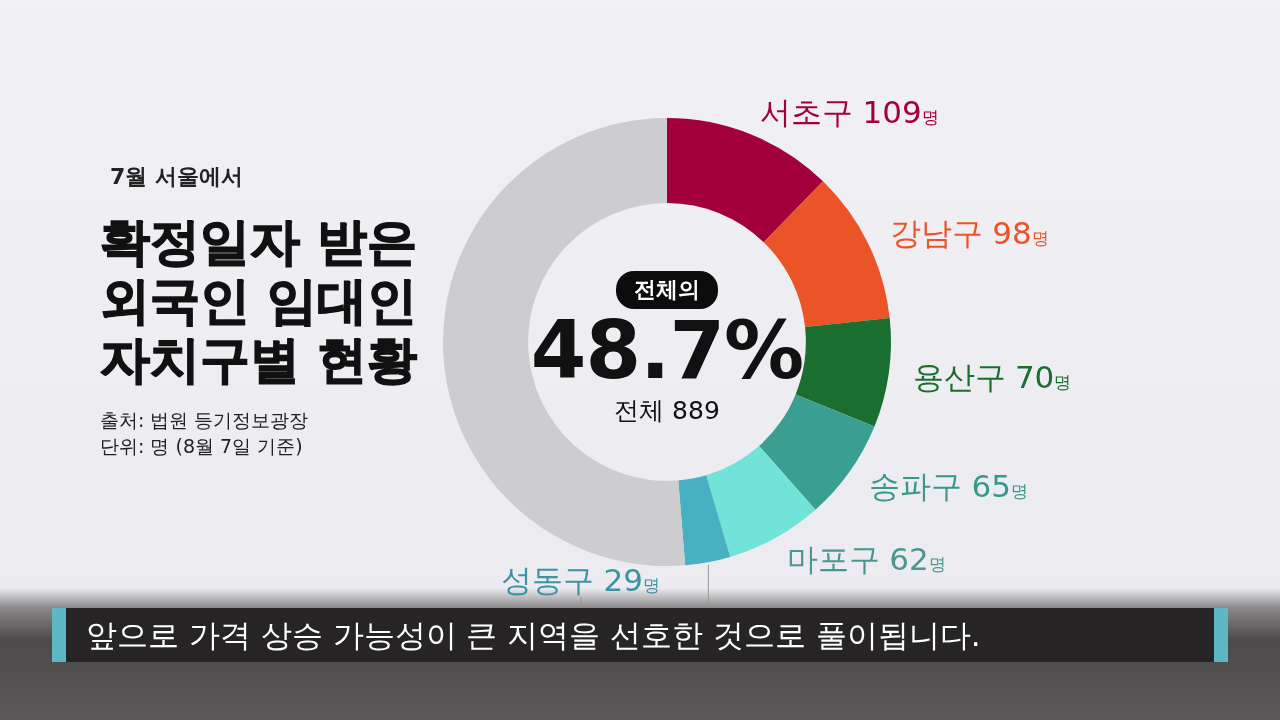  What do you see at coordinates (201, 446) in the screenshot?
I see `text: 단위: 명 (8월 7일 기준)` at bounding box center [201, 446].